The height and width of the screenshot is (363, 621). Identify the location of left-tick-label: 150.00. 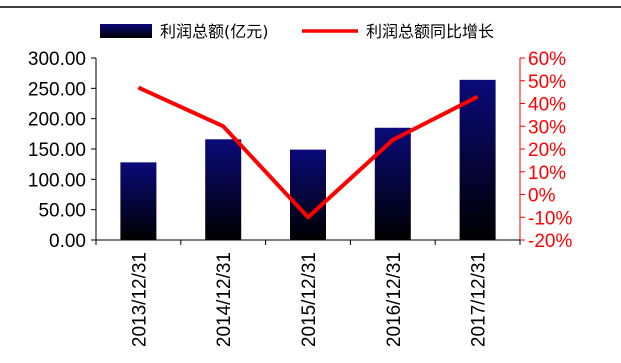
(57, 150).